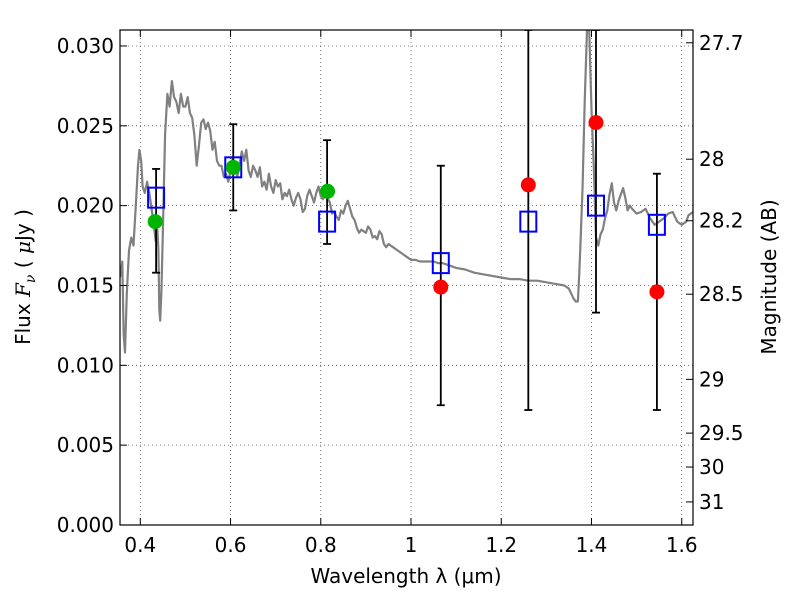 The image size is (800, 600). I want to click on y2-axis-title: Magnitude (AB), so click(769, 276).